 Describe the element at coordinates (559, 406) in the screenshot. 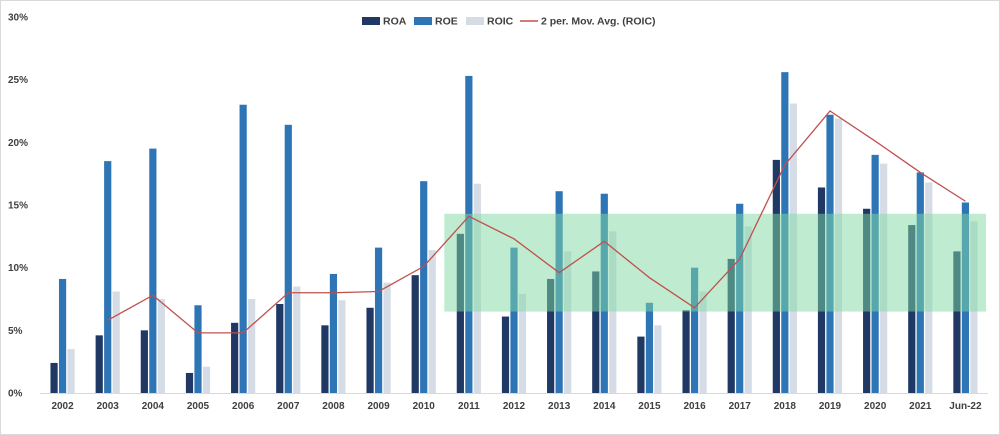

I see `x-tick-label: 2013` at that location.